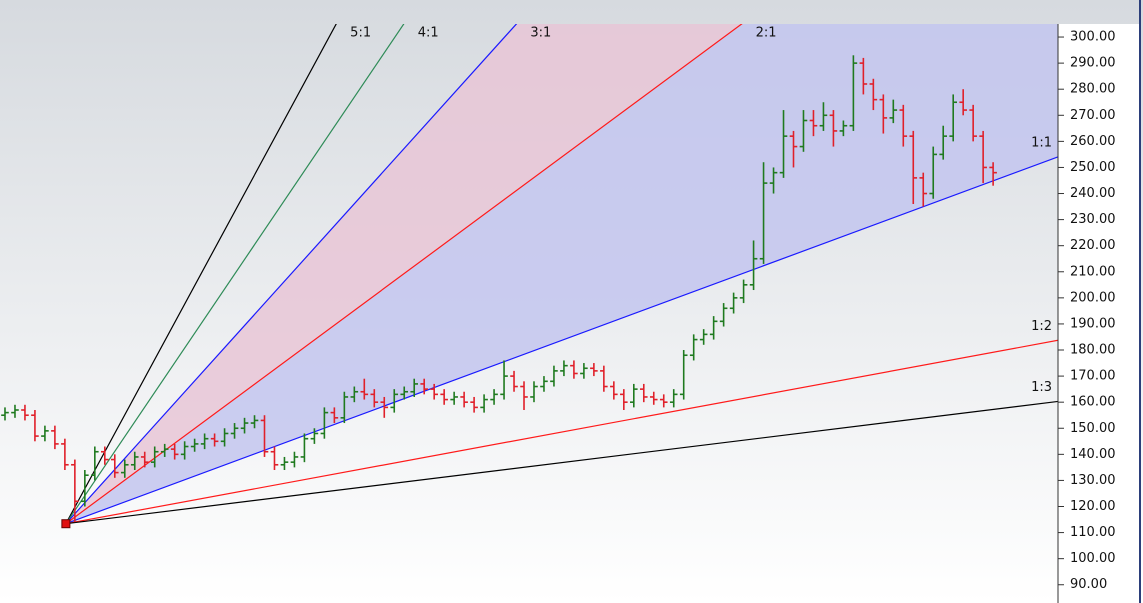 Image resolution: width=1143 pixels, height=603 pixels. I want to click on y-tick-label: 180.00, so click(1093, 350).